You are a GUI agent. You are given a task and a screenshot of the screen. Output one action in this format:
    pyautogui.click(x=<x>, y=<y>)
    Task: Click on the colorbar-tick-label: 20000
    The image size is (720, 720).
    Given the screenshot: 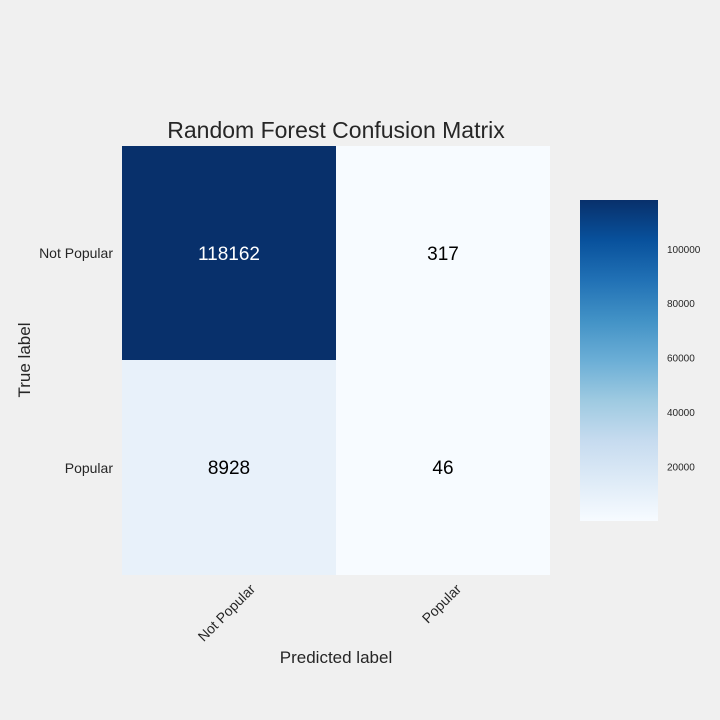 What is the action you would take?
    pyautogui.click(x=681, y=467)
    